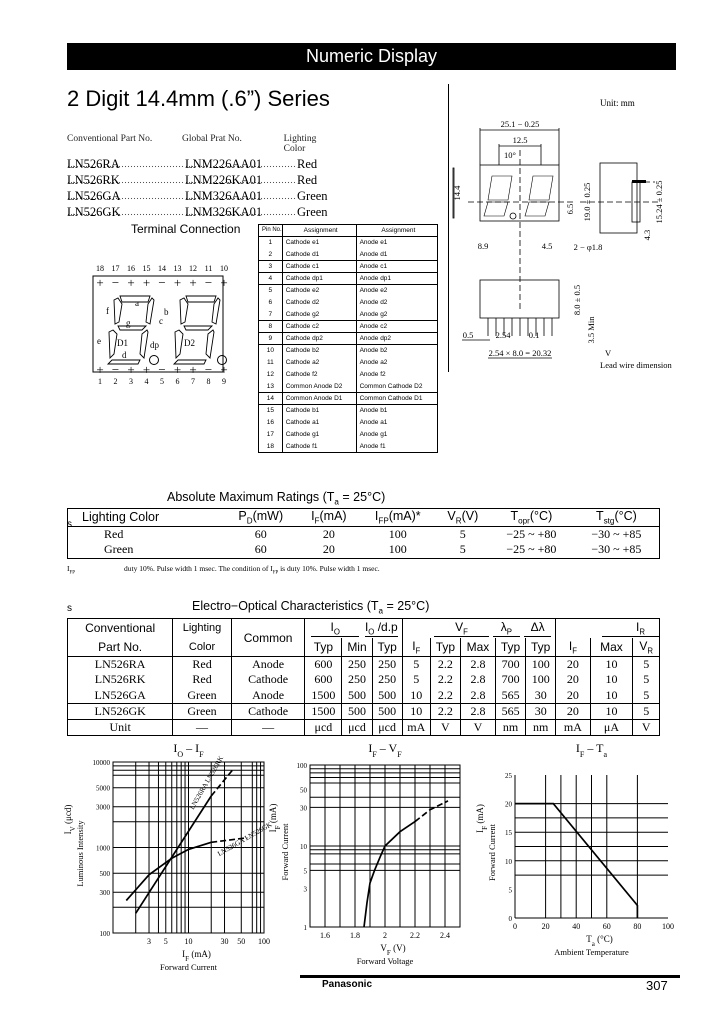  Describe the element at coordinates (241, 196) in the screenshot. I see `global-part-no: LNM326AA01` at that location.